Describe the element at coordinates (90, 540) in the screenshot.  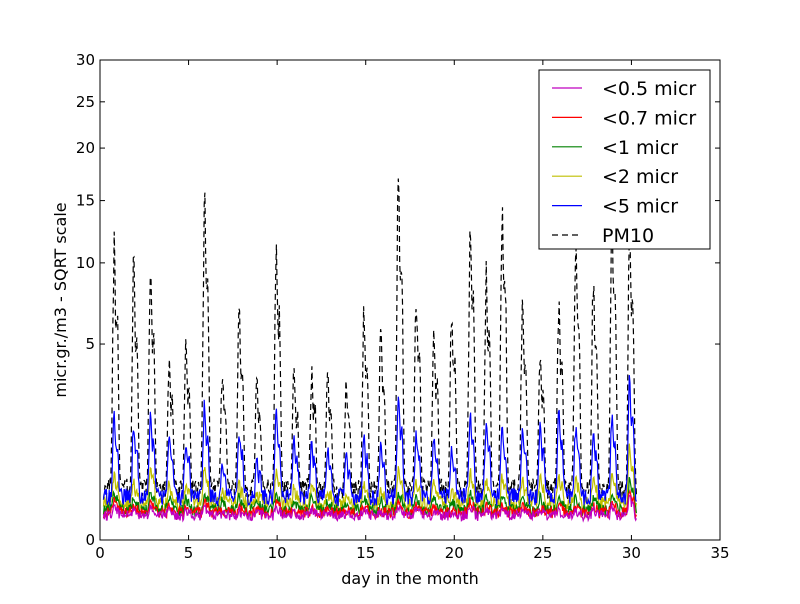
I see `y-tick-label: 0` at that location.